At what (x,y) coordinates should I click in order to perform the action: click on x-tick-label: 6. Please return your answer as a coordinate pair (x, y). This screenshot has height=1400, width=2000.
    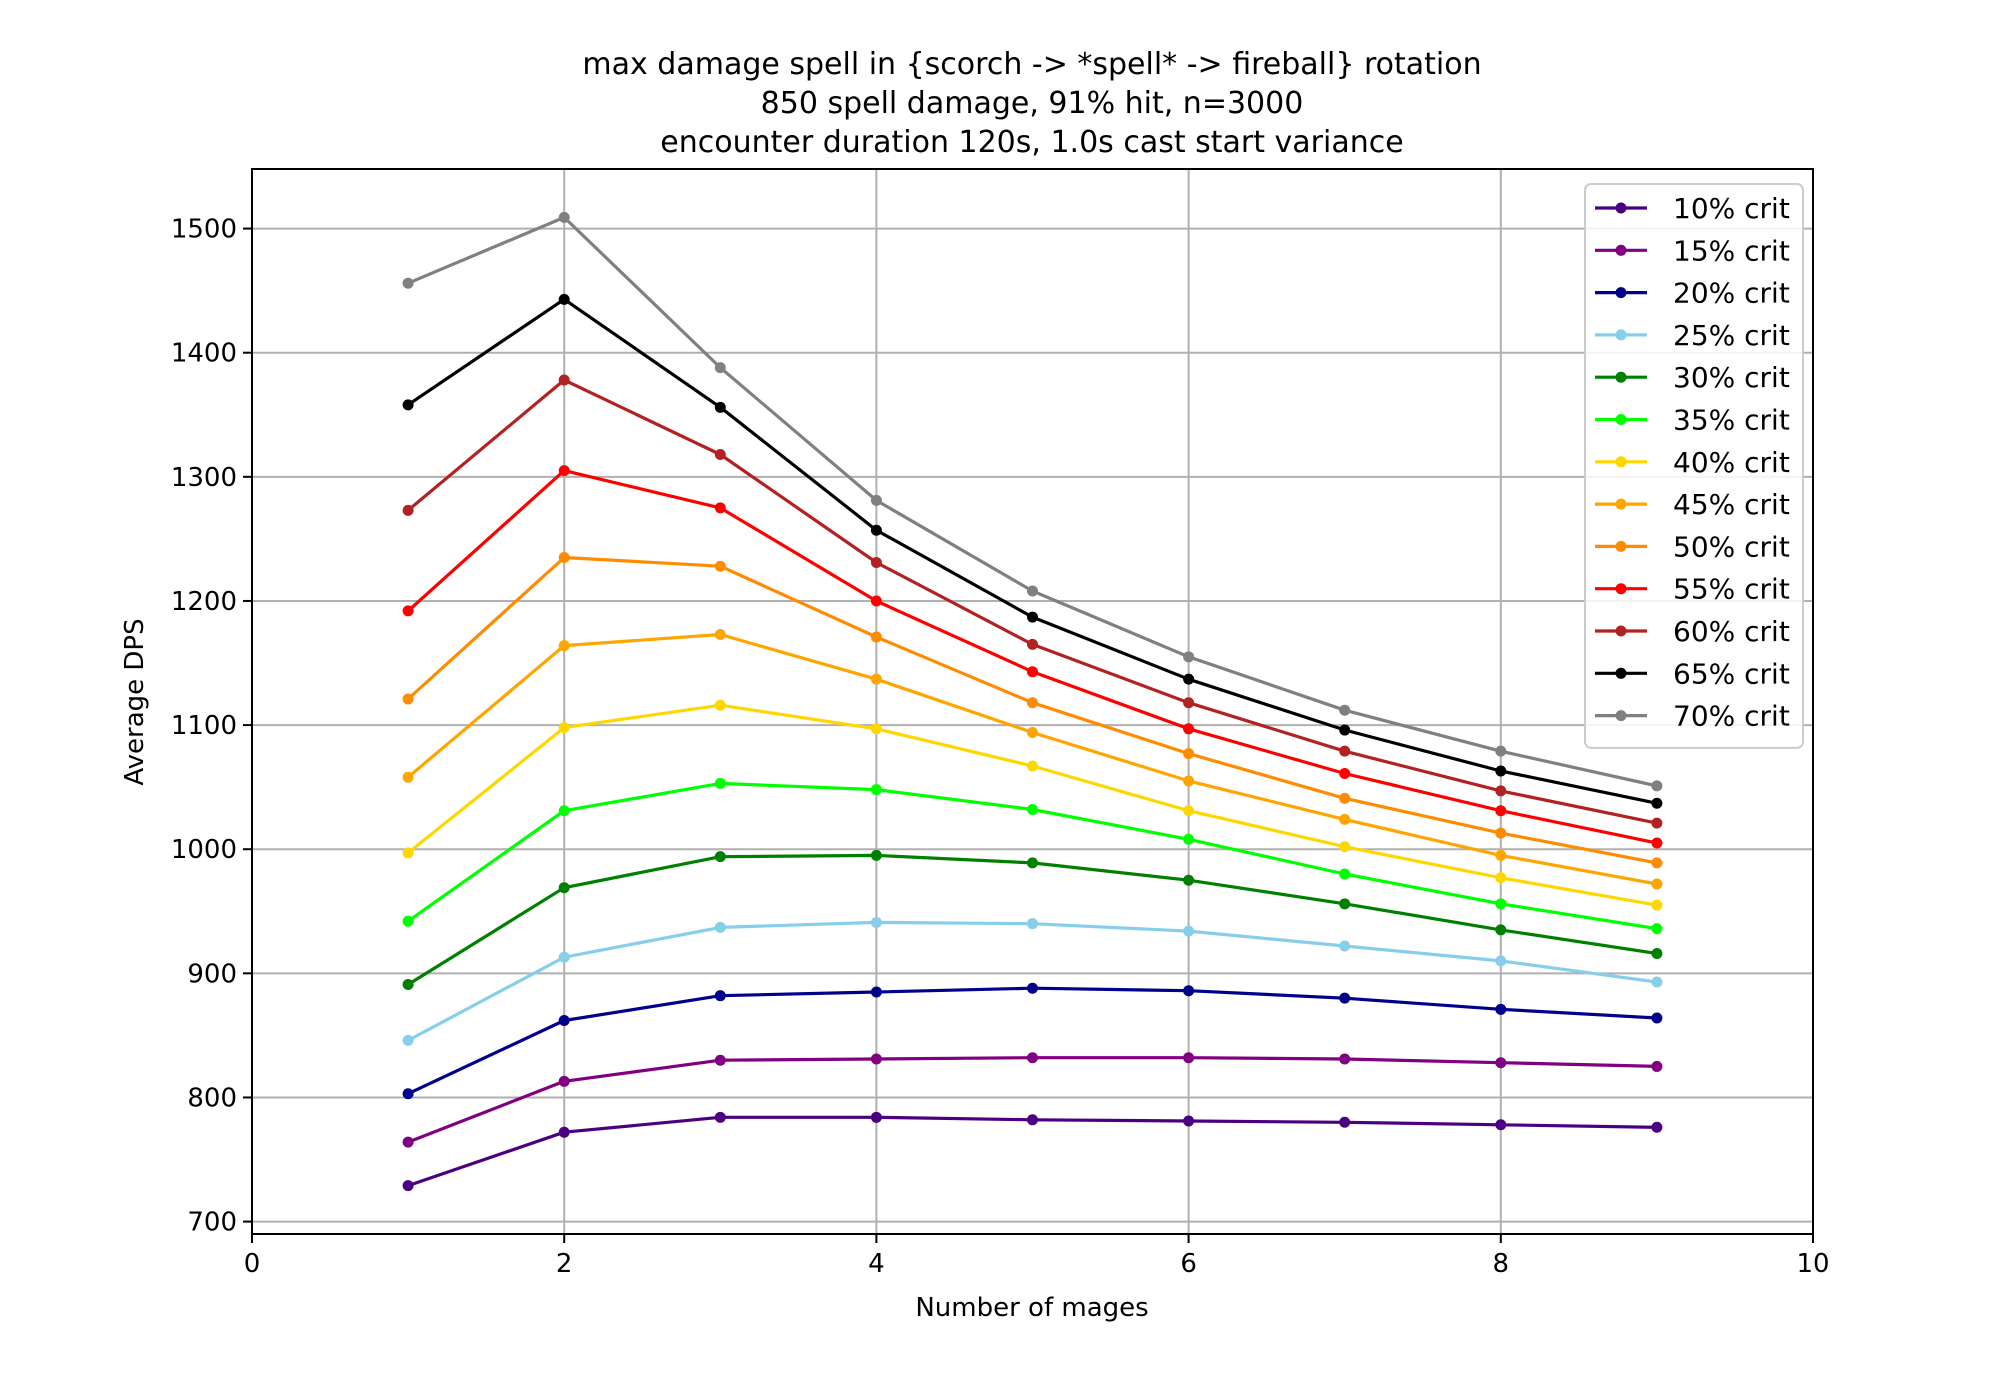
    Looking at the image, I should click on (1188, 1264).